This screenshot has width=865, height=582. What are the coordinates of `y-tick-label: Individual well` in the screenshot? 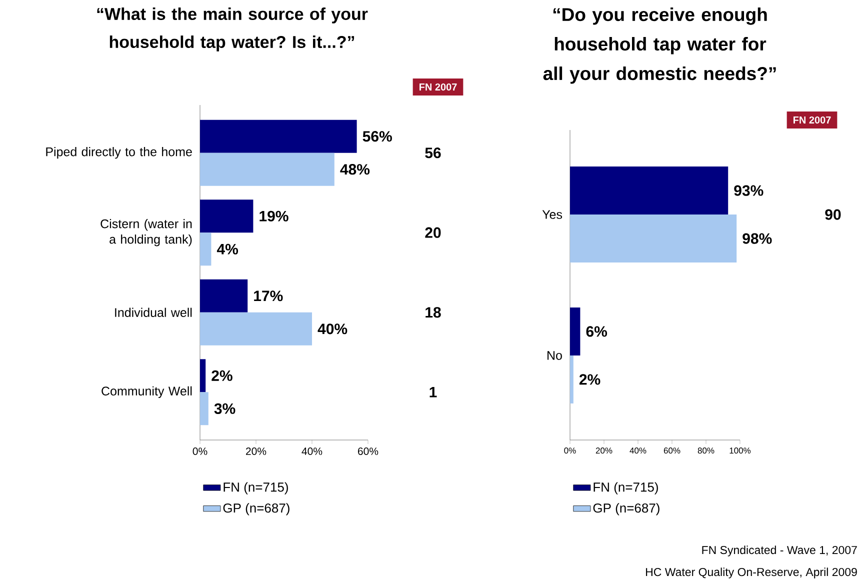 It's located at (153, 312).